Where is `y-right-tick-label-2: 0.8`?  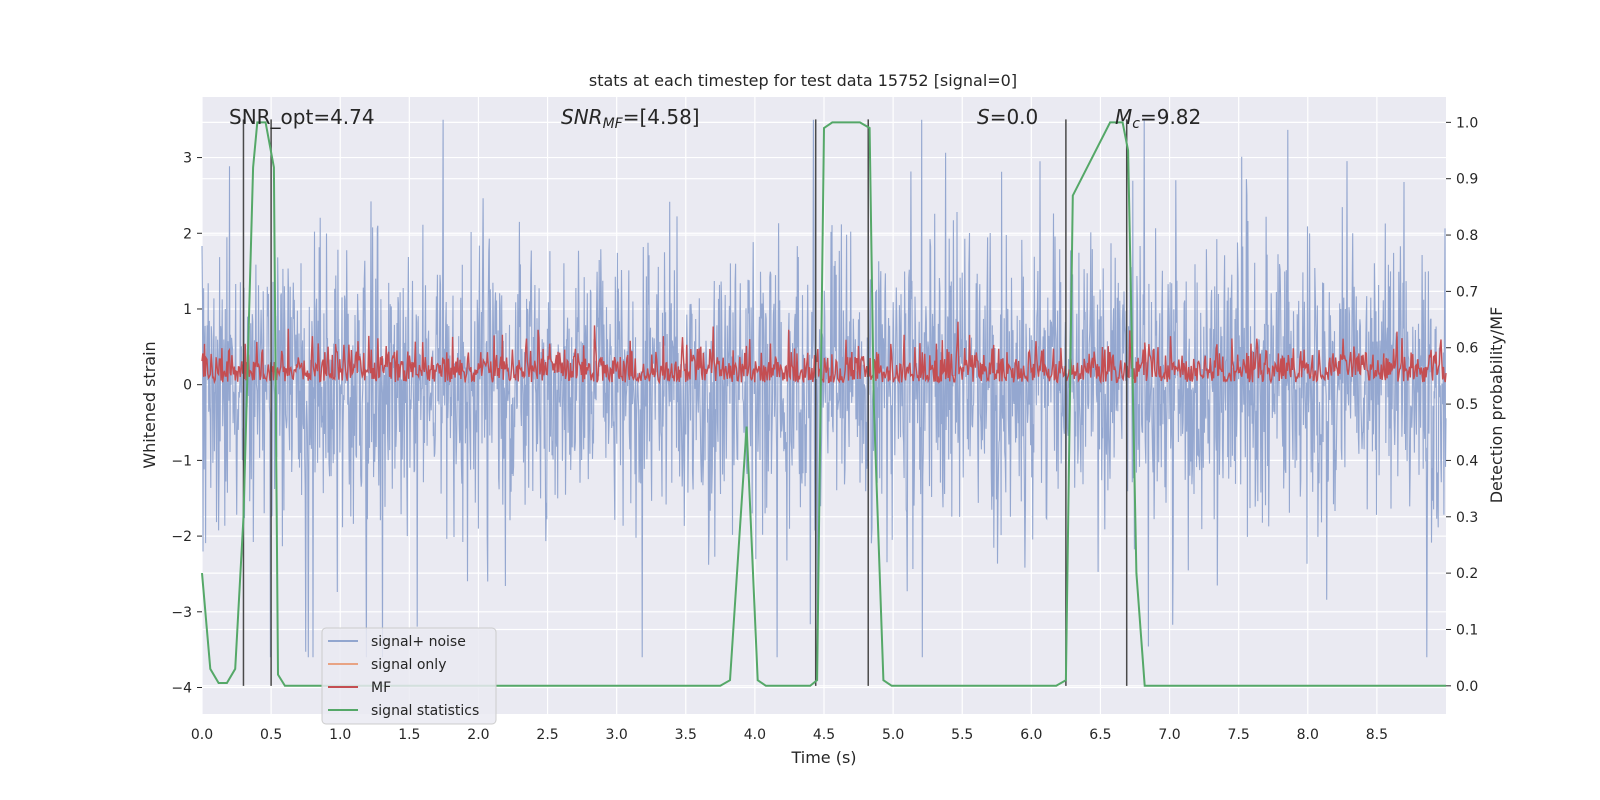
y-right-tick-label-2: 0.8 is located at coordinates (1467, 236).